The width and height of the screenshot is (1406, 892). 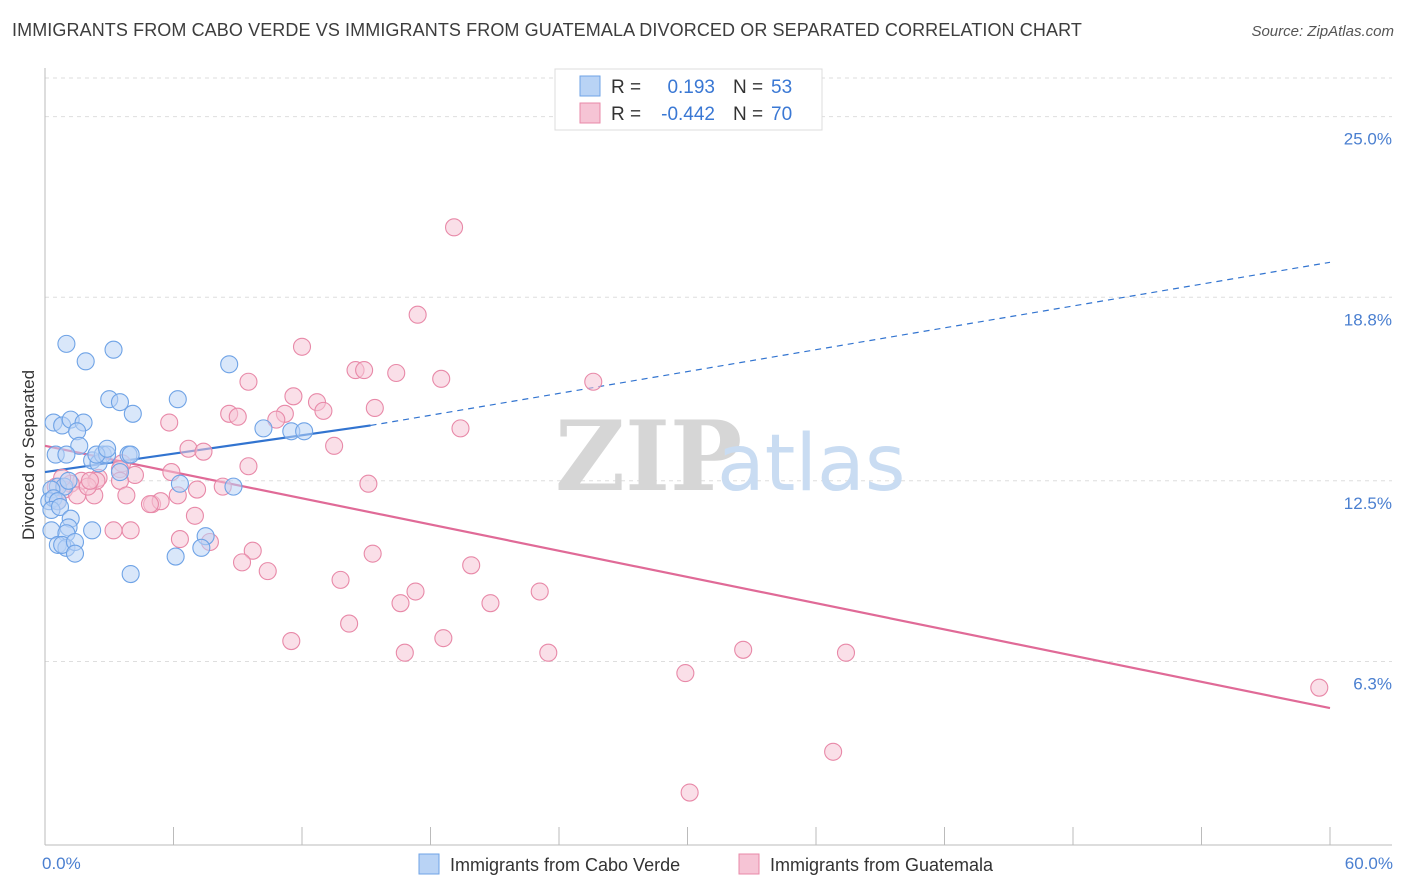 What do you see at coordinates (565, 865) in the screenshot?
I see `bottom-legend-label-0: Immigrants from Cabo Verde` at bounding box center [565, 865].